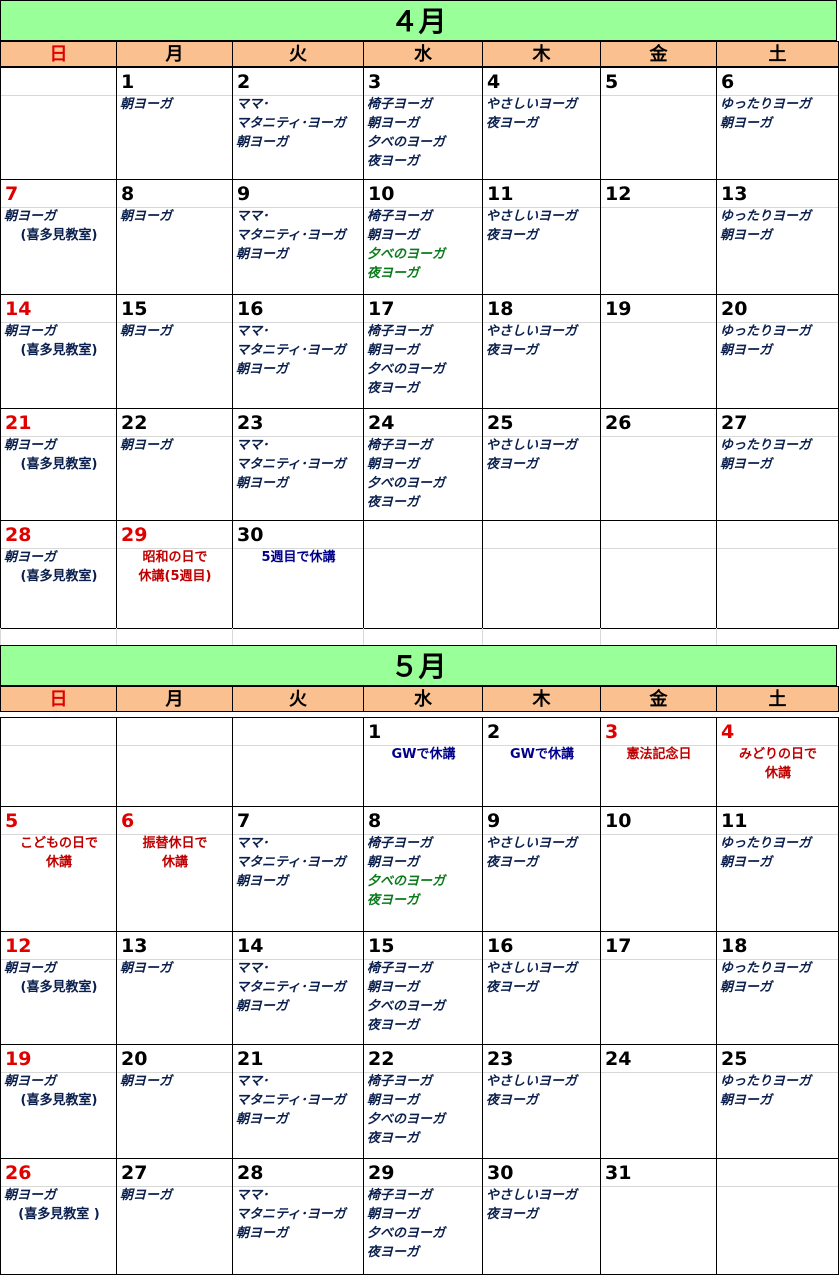 The height and width of the screenshot is (1275, 839). I want to click on class-entry: 夜ヨーガ, so click(393, 1252).